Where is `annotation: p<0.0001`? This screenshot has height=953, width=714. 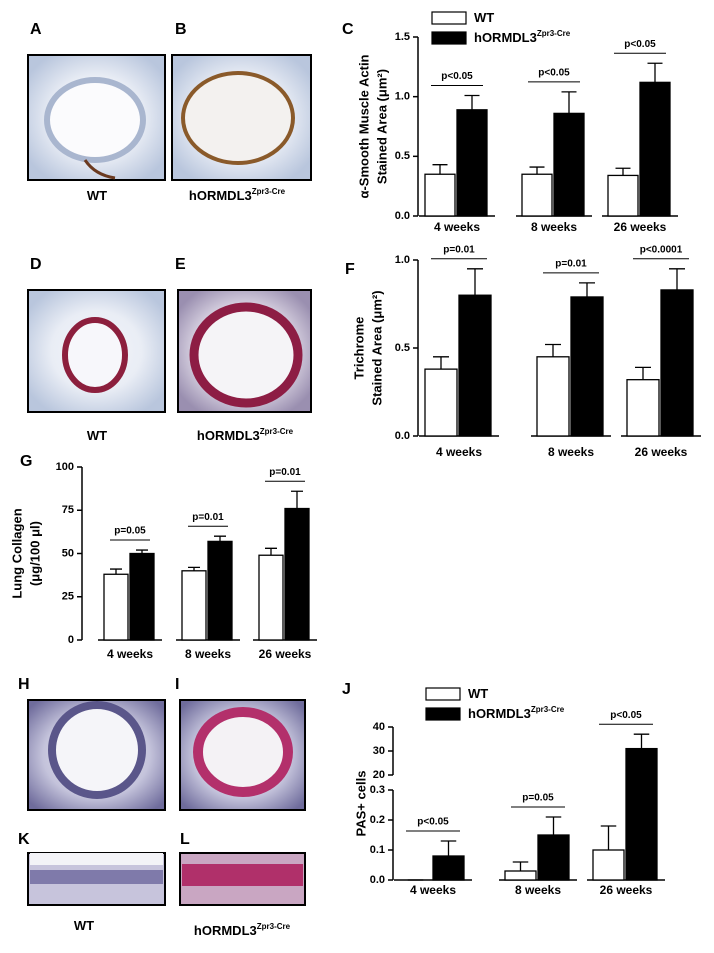
annotation: p<0.0001 is located at coordinates (661, 249).